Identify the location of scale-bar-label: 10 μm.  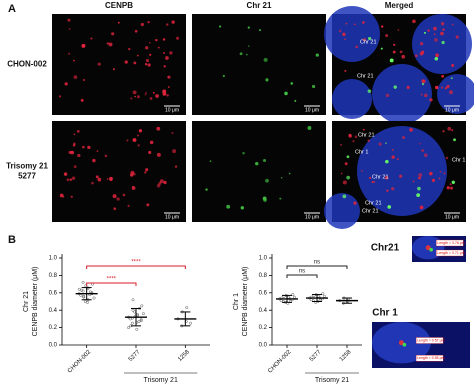
(452, 110).